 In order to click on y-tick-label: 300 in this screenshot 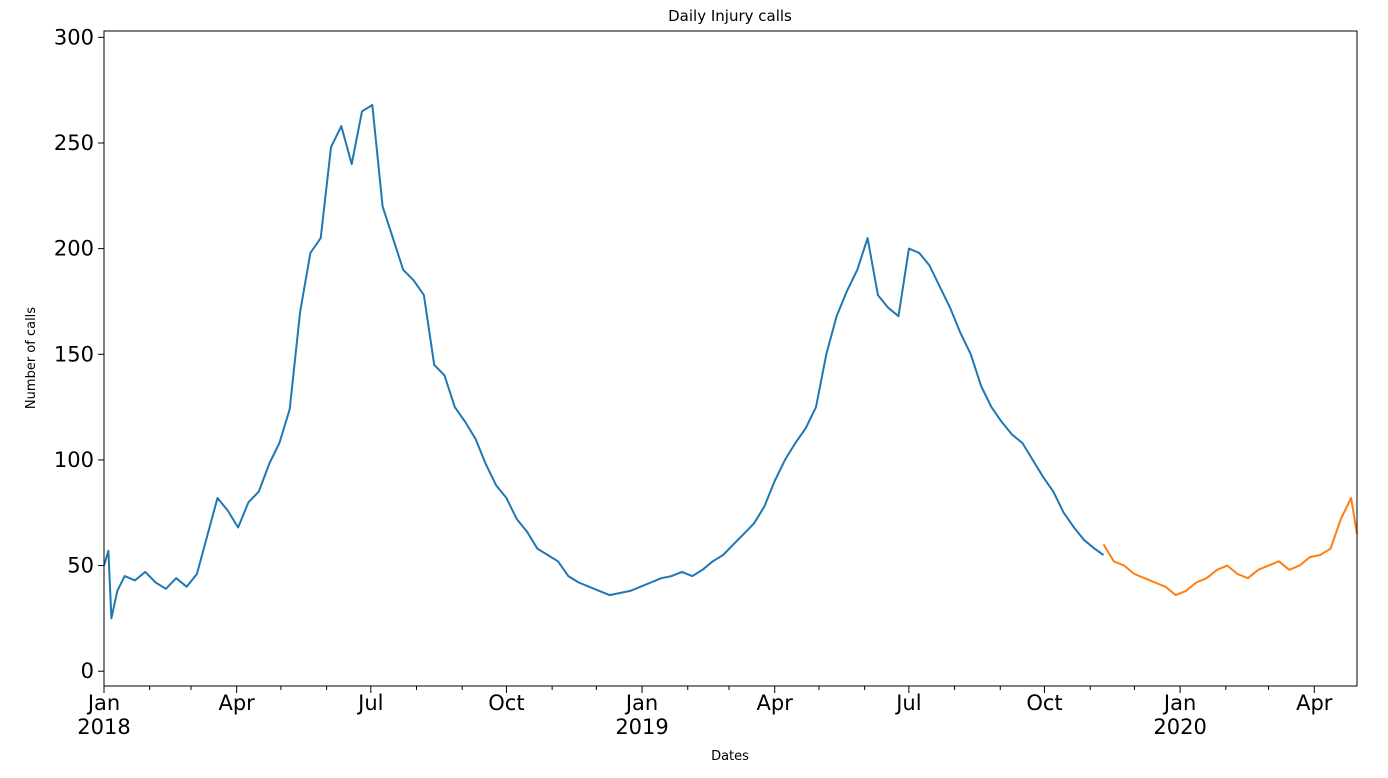, I will do `click(74, 37)`.